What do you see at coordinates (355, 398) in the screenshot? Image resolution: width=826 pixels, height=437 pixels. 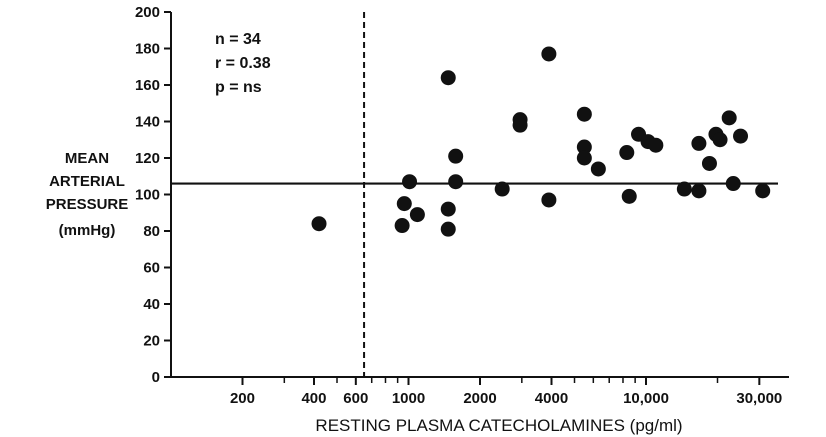 I see `x-tick-label: 600` at bounding box center [355, 398].